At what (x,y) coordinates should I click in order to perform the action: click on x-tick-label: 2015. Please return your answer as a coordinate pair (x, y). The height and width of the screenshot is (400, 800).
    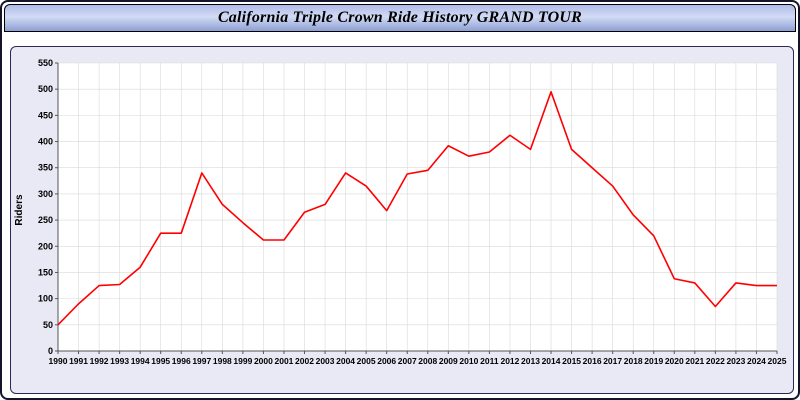
    Looking at the image, I should click on (571, 361).